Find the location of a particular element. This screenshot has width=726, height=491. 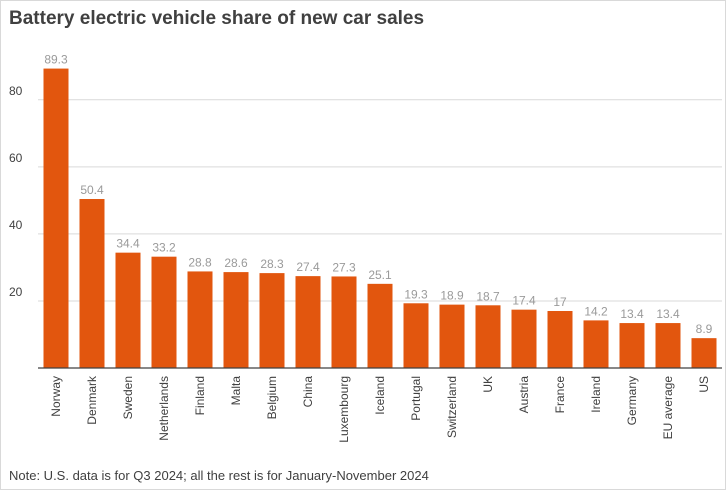

value-label-Ireland: 14.2 is located at coordinates (596, 311).